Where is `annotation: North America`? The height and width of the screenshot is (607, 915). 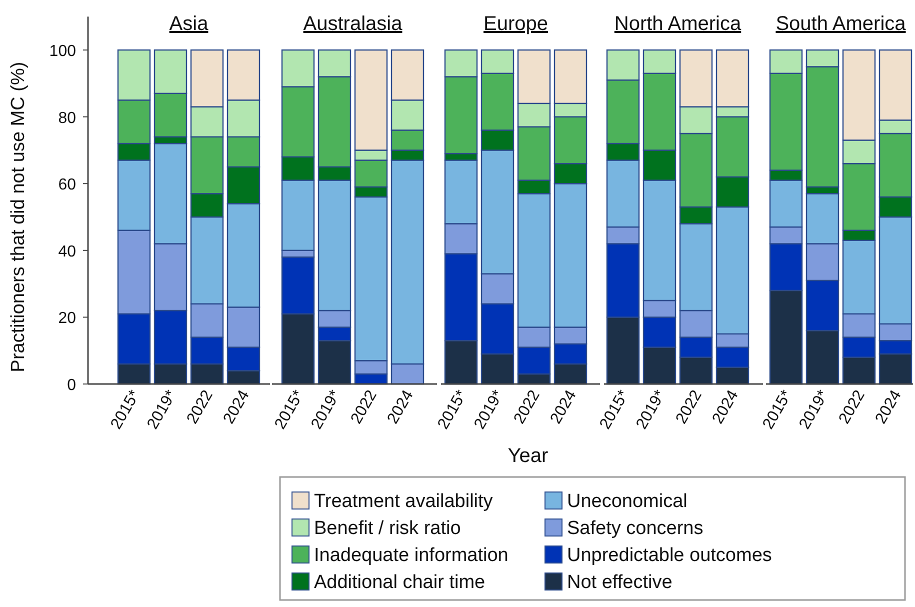
annotation: North America is located at coordinates (678, 24).